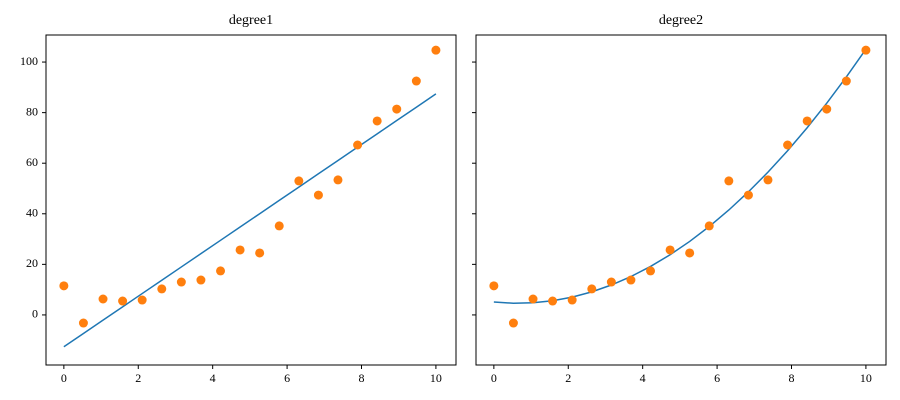 Image resolution: width=900 pixels, height=400 pixels. What do you see at coordinates (29, 61) in the screenshot?
I see `y-tick-label: 100` at bounding box center [29, 61].